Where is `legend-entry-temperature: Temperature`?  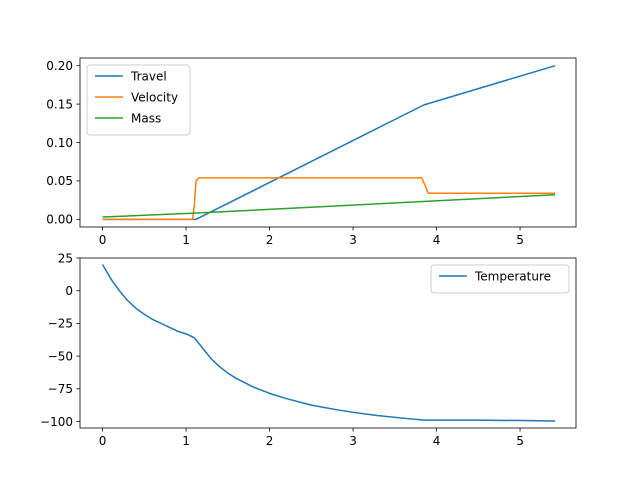
legend-entry-temperature: Temperature is located at coordinates (512, 276).